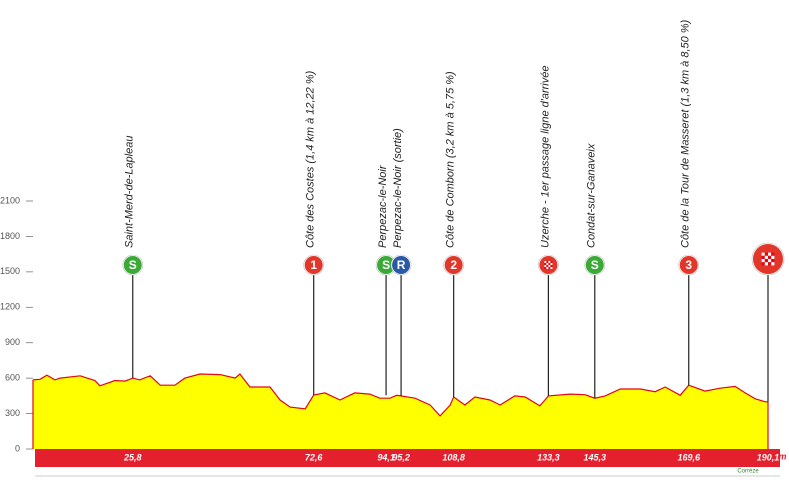 This screenshot has height=484, width=789. What do you see at coordinates (386, 457) in the screenshot?
I see `km-label: 94,1` at bounding box center [386, 457].